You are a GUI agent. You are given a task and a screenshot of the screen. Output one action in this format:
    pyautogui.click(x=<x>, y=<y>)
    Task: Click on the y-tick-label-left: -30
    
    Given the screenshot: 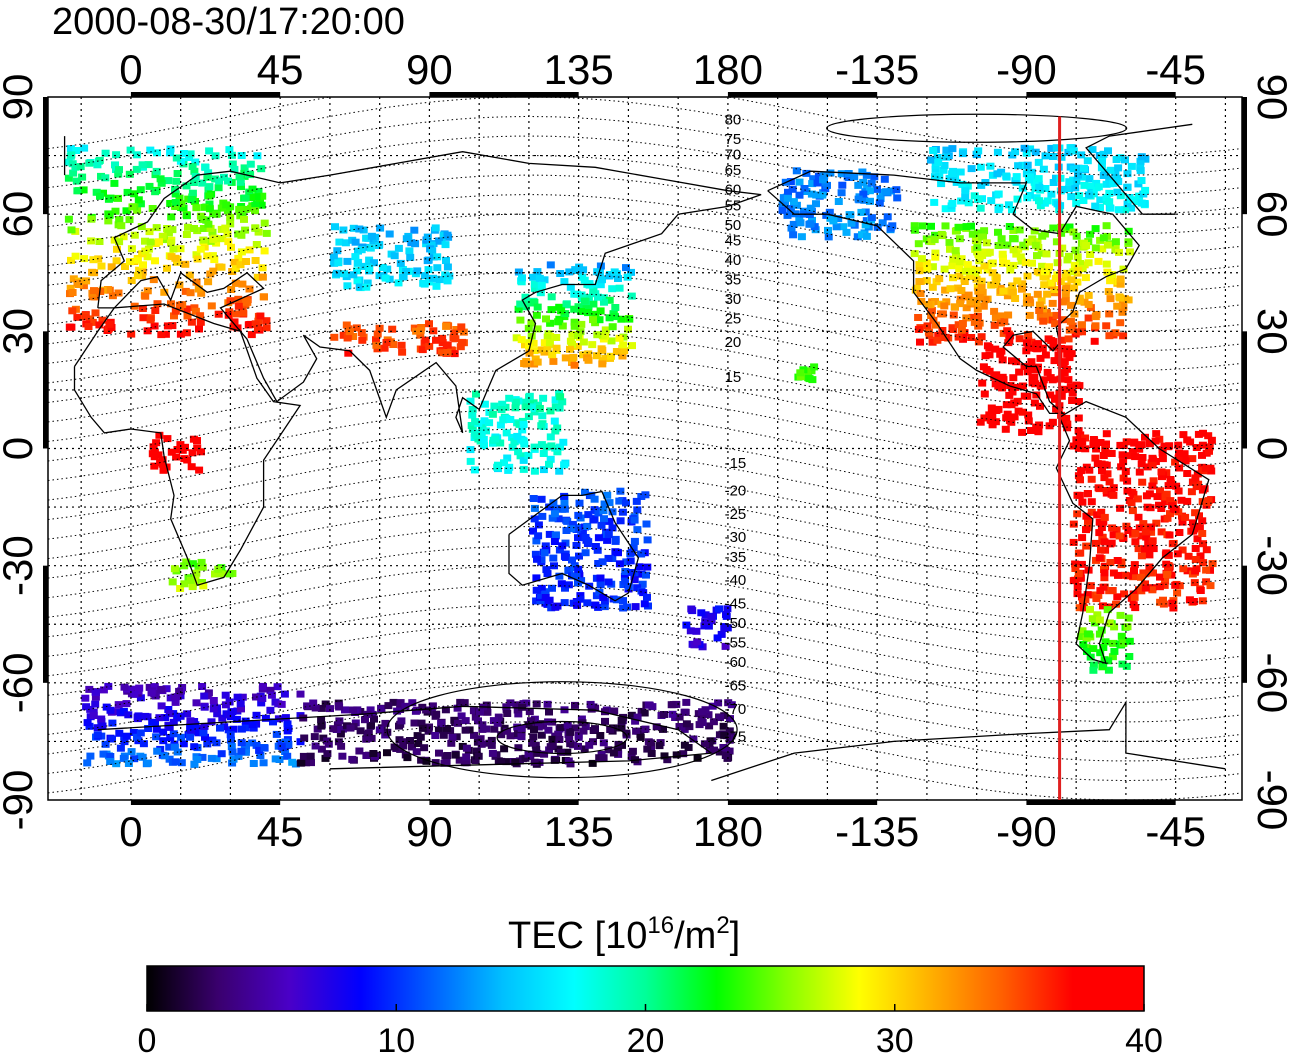 What is the action you would take?
    pyautogui.click(x=20, y=565)
    